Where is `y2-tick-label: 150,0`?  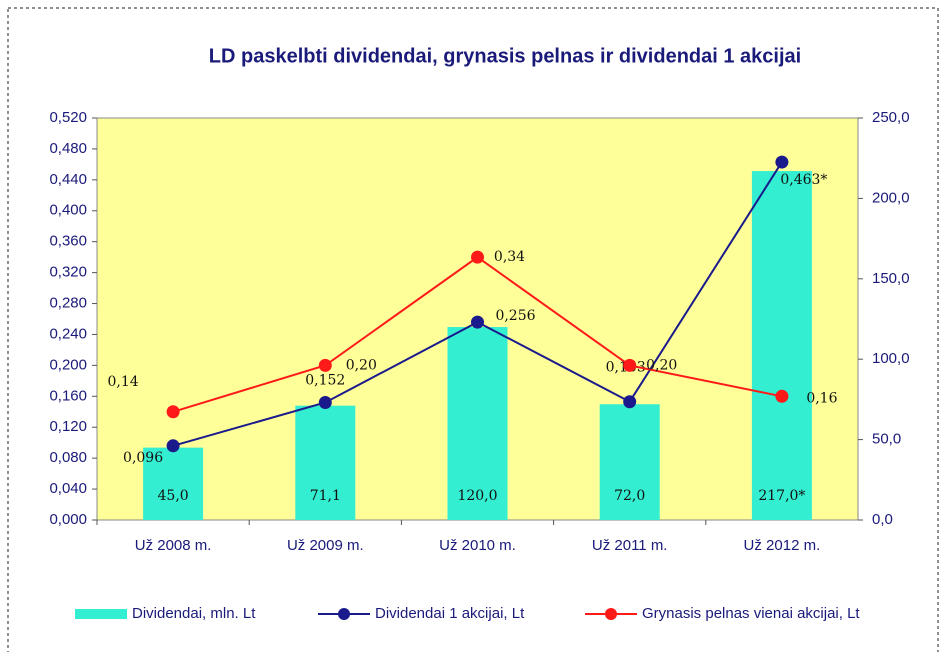 y2-tick-label: 150,0 is located at coordinates (891, 278).